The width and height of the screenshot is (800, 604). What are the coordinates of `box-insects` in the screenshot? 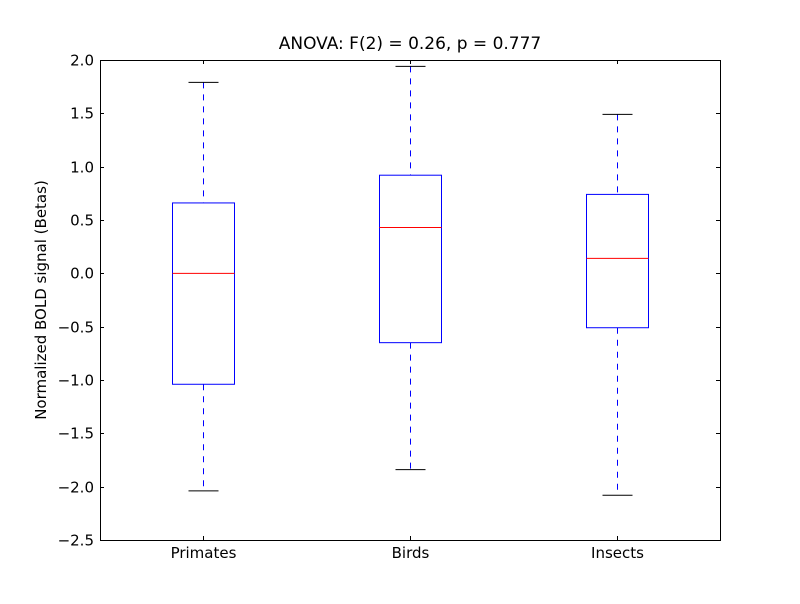 It's located at (617, 261).